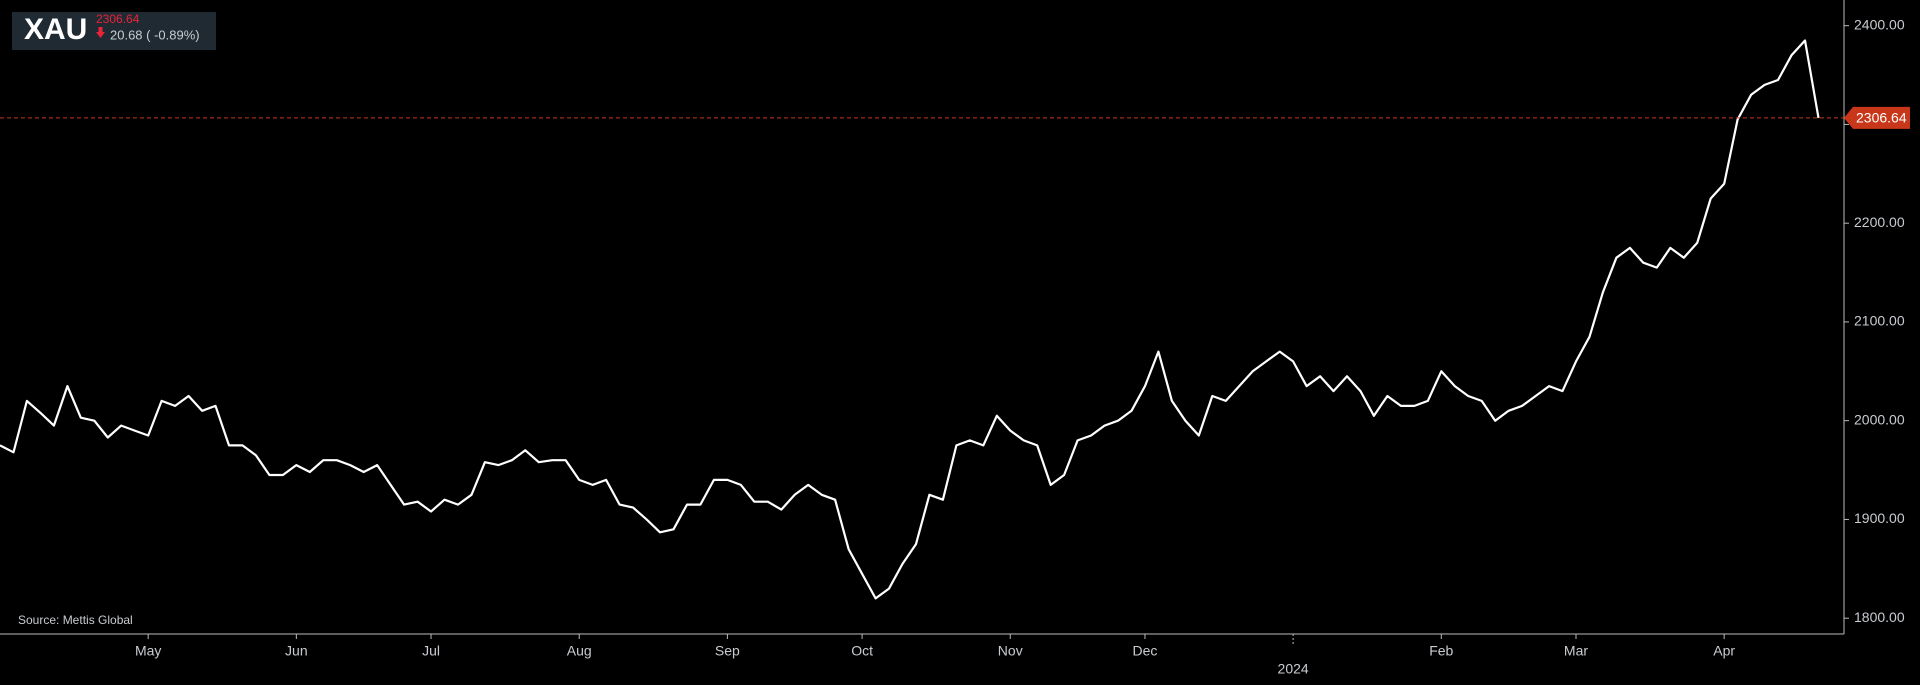  Describe the element at coordinates (296, 651) in the screenshot. I see `x-tick-label: Jun` at that location.